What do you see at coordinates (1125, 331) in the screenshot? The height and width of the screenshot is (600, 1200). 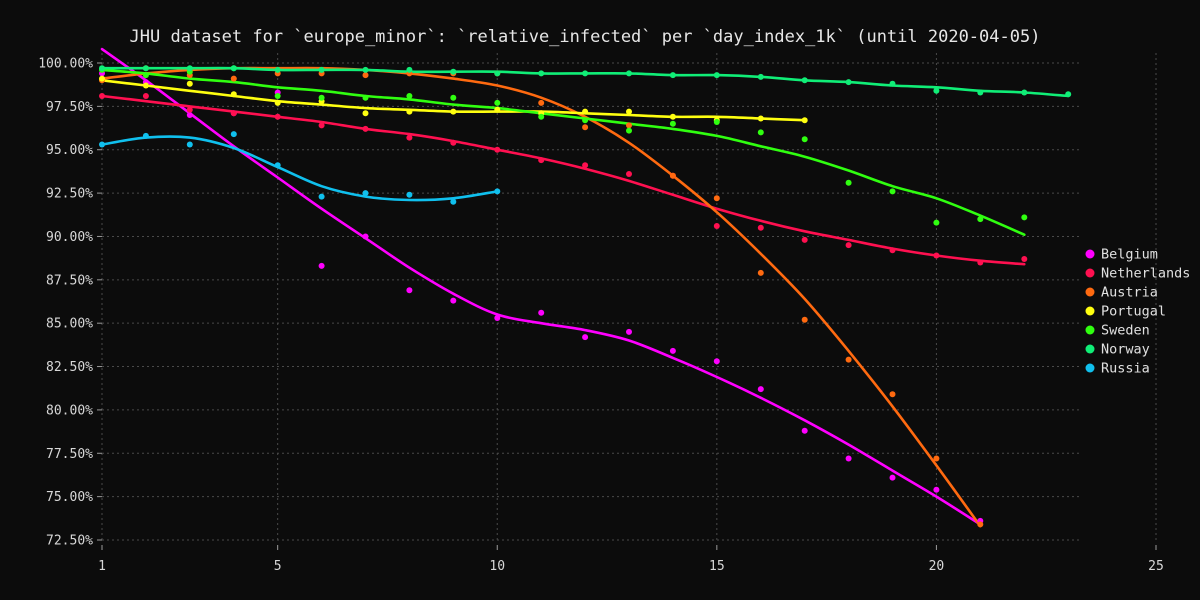 I see `legend-label-sweden: Sweden` at bounding box center [1125, 331].